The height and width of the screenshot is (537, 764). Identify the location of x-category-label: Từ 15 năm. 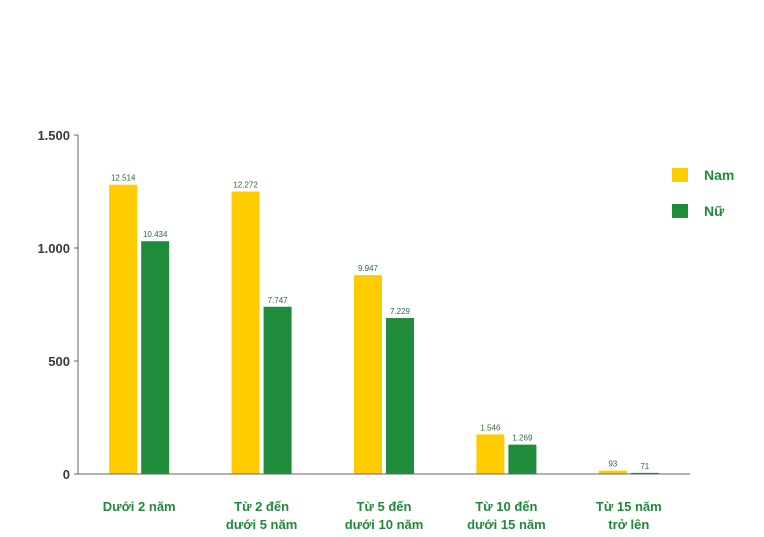
(629, 506).